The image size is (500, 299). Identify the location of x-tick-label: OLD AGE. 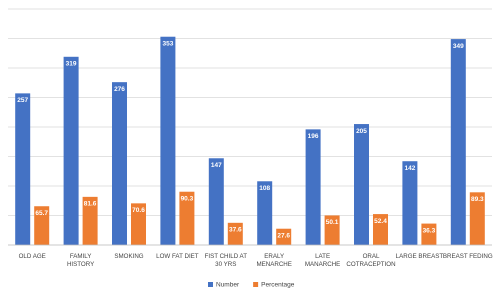
(32, 256).